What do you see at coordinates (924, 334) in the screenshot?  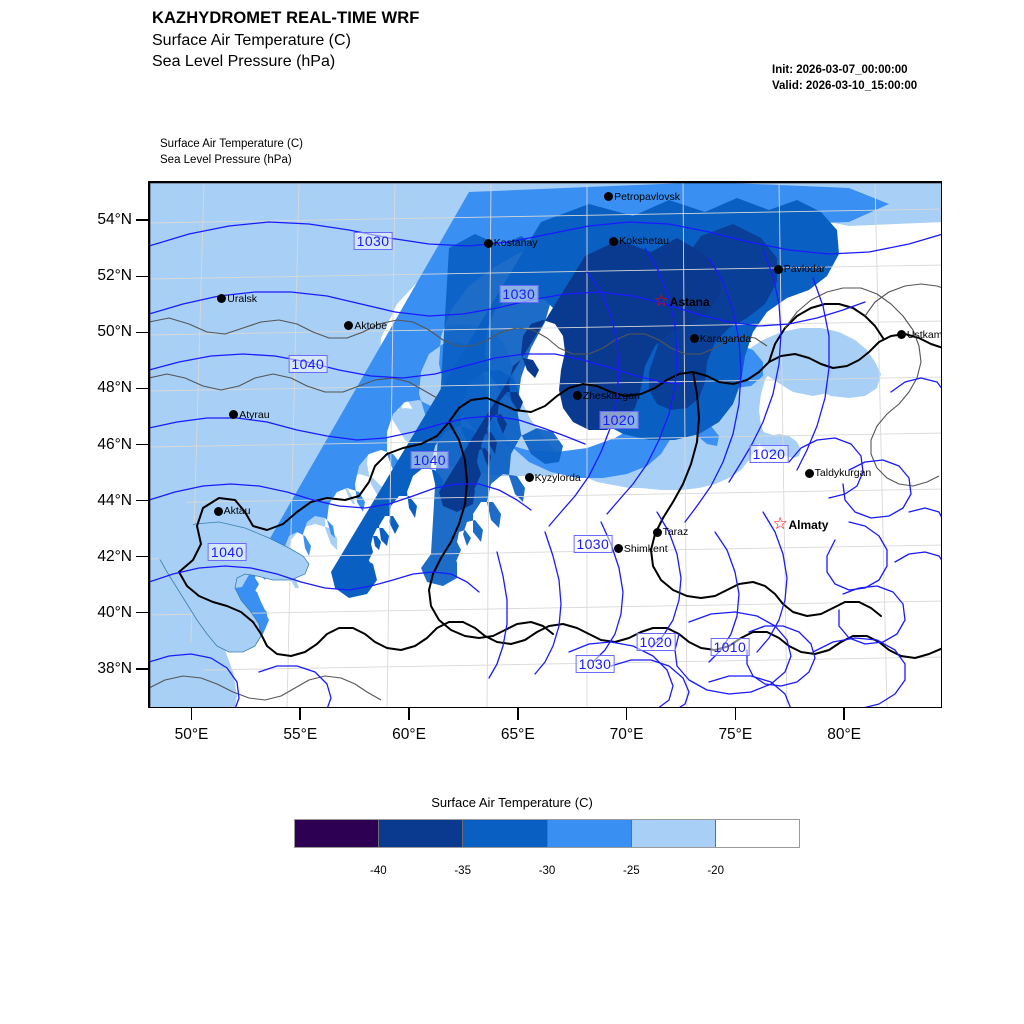 I see `city-label: Ustkaman` at bounding box center [924, 334].